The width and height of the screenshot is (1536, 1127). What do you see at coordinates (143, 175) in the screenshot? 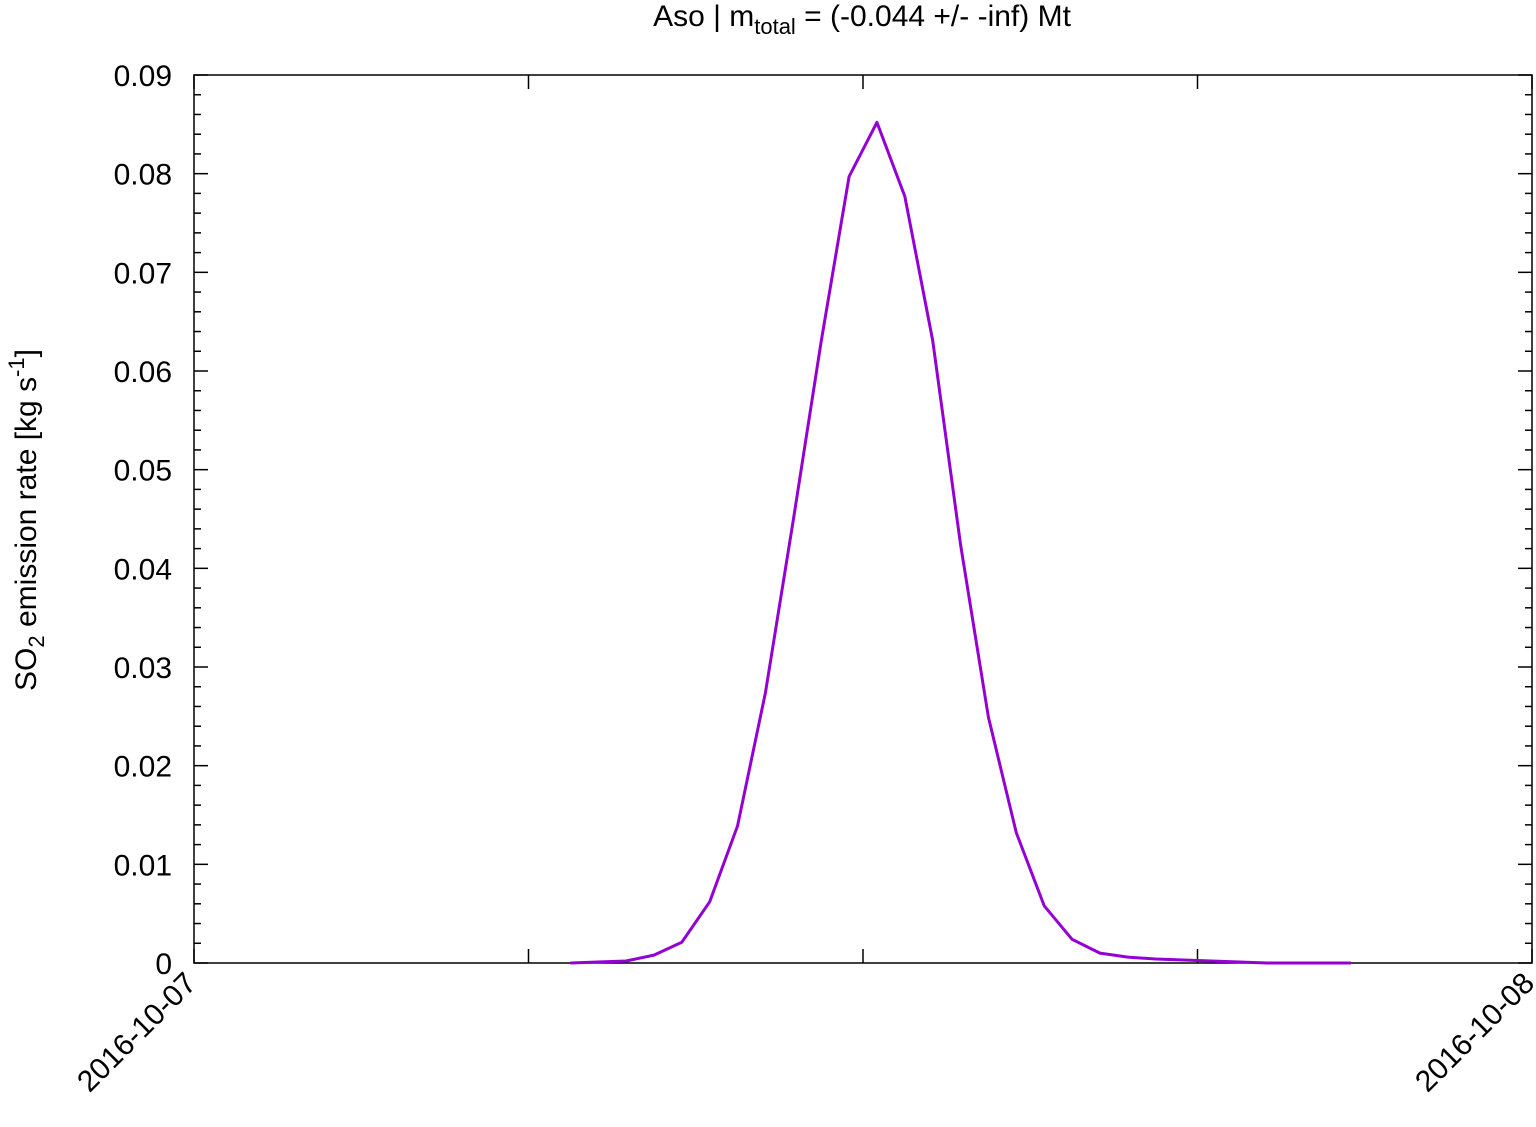
I see `y-tick-label: 0.08` at bounding box center [143, 175].